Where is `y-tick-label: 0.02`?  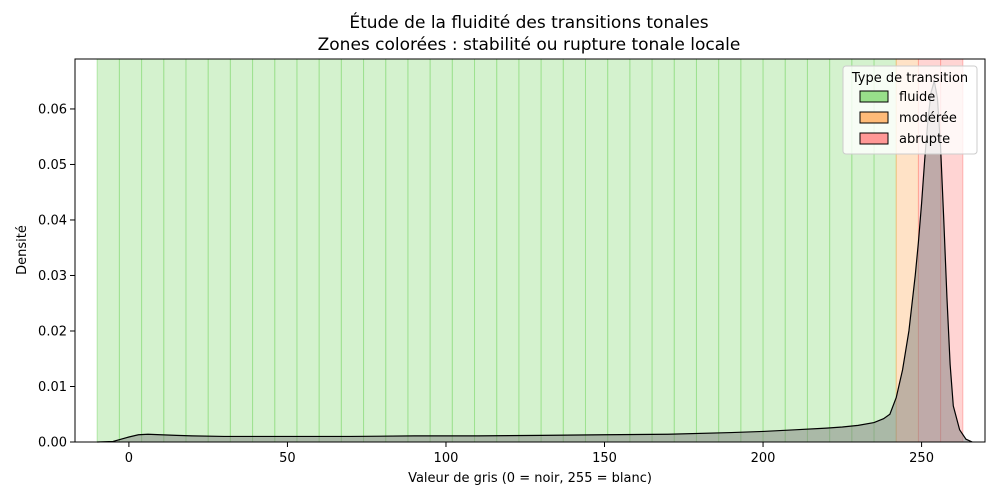 y-tick-label: 0.02 is located at coordinates (52, 331).